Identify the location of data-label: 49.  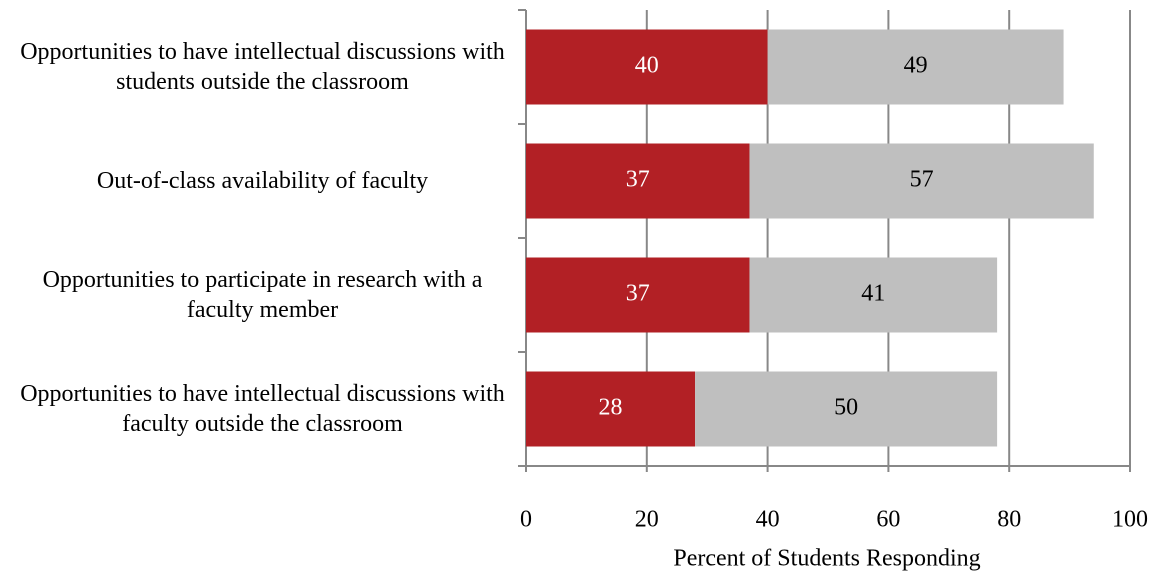
(916, 66).